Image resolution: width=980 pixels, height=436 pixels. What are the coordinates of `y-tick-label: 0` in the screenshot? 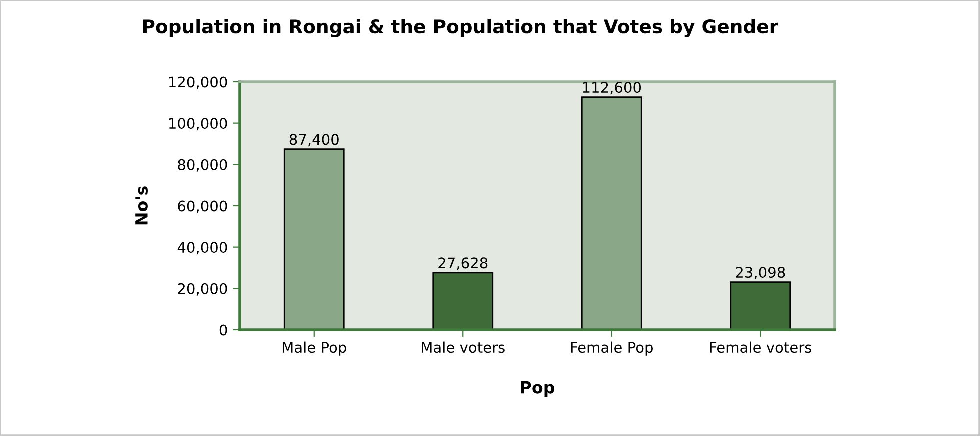 It's located at (224, 330).